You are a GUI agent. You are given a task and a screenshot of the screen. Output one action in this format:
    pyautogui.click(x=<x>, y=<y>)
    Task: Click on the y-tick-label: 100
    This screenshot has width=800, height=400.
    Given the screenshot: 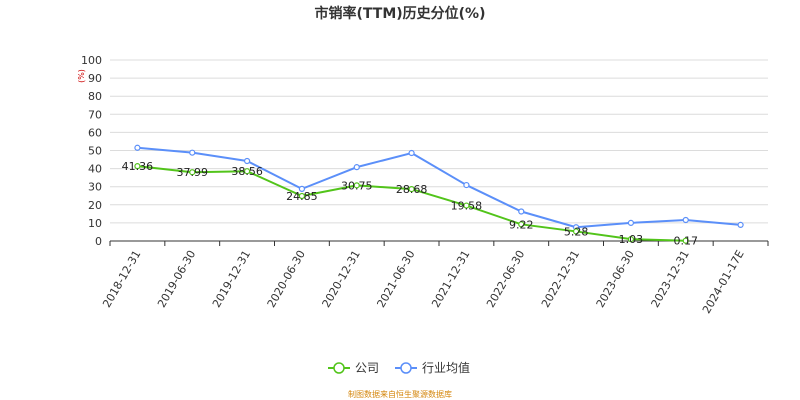 What is the action you would take?
    pyautogui.click(x=91, y=60)
    